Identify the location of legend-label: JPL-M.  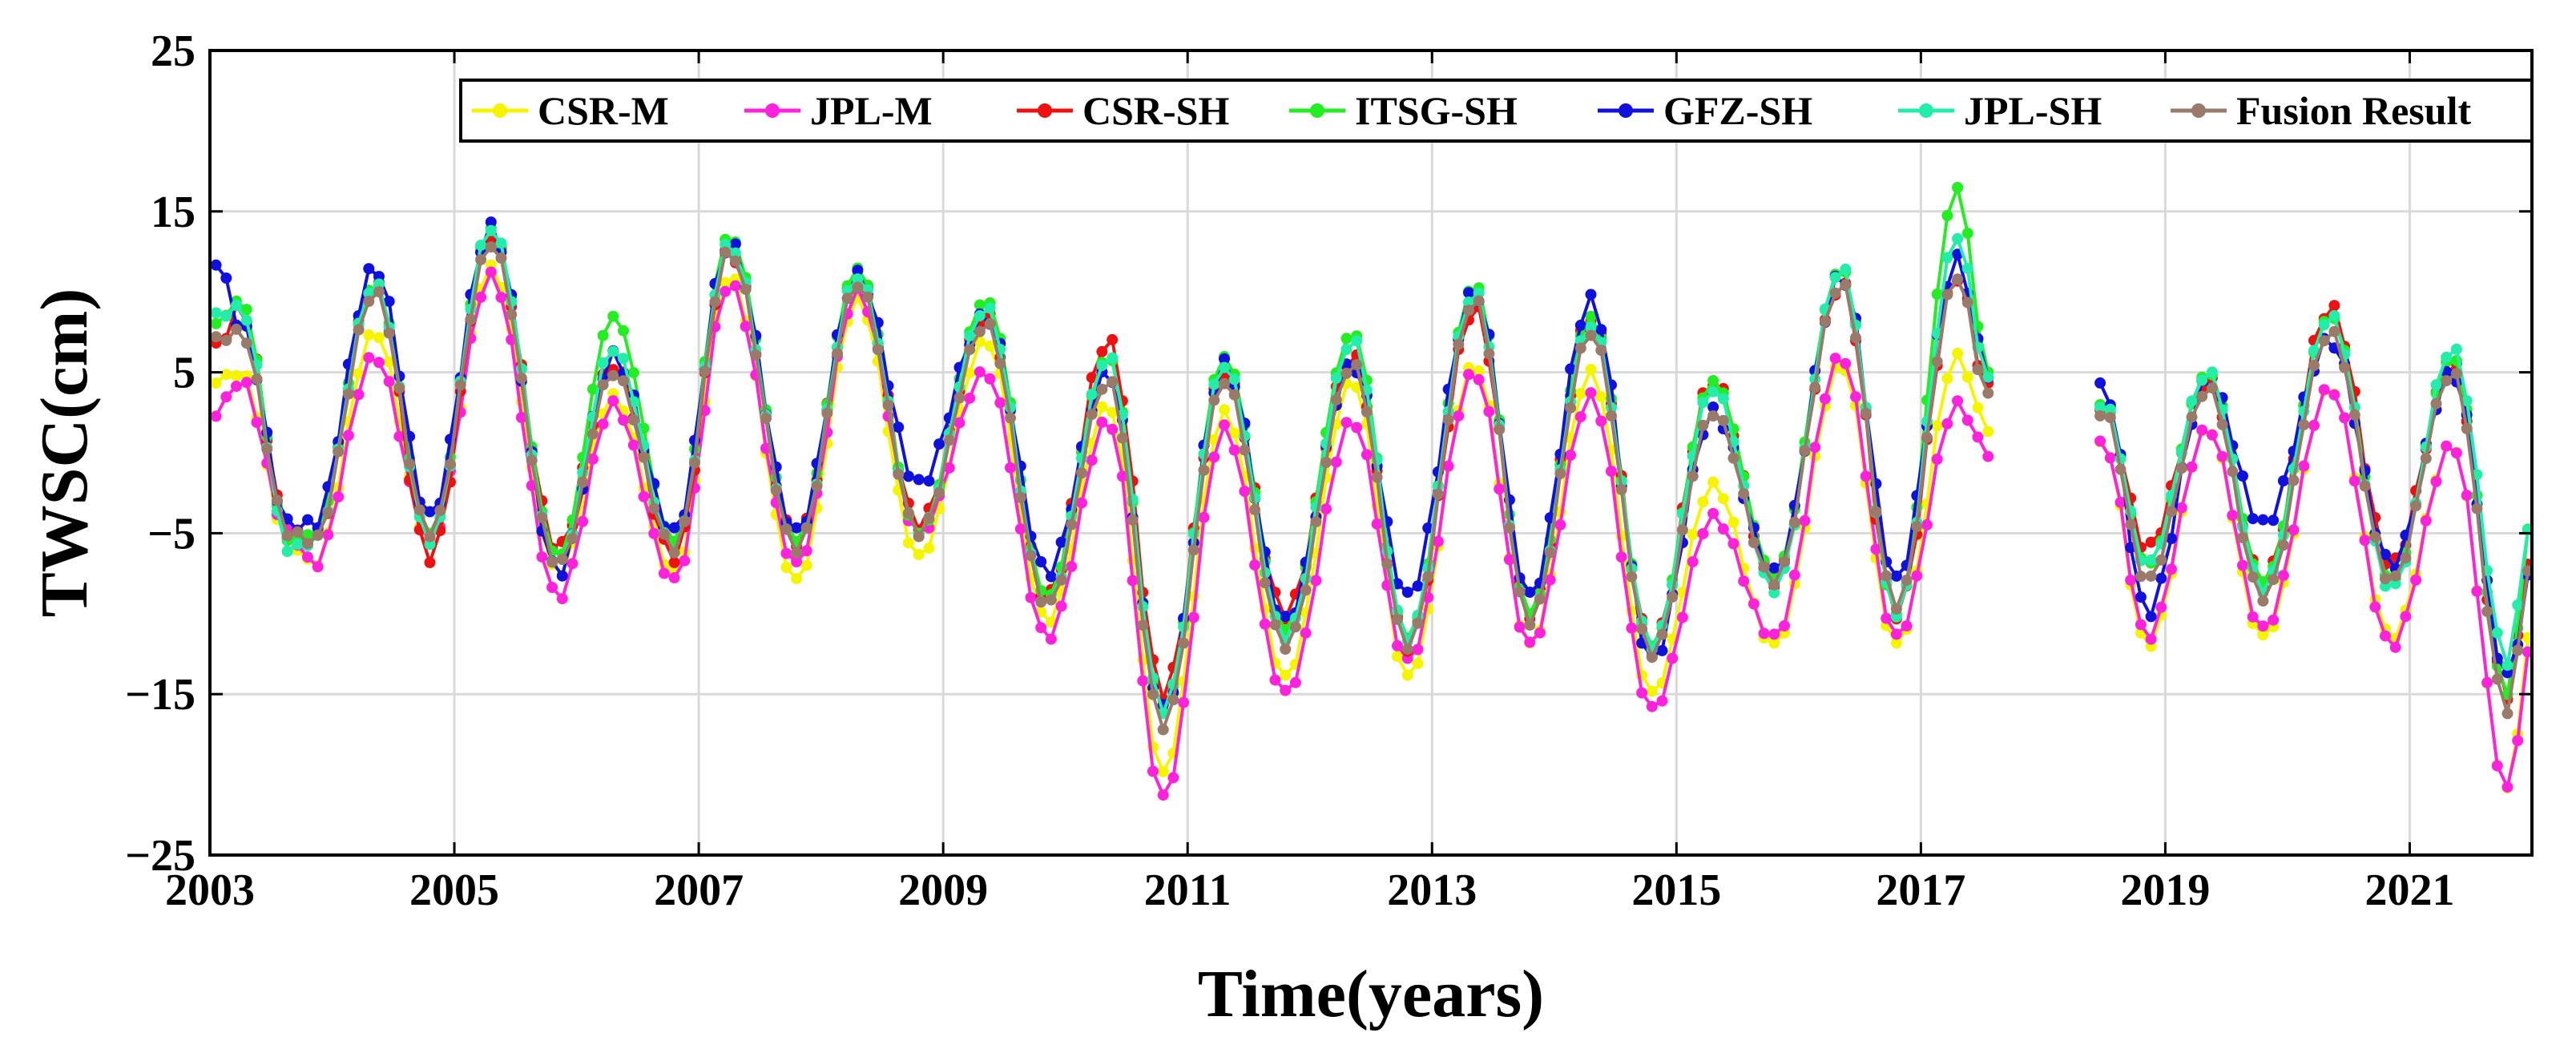
(871, 111).